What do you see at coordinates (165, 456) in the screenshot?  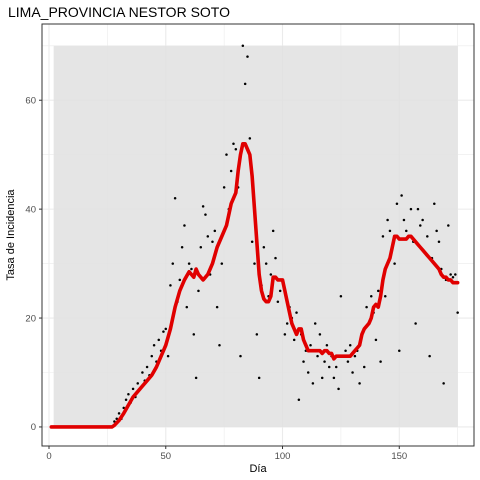 I see `x-tick-label: 50` at bounding box center [165, 456].